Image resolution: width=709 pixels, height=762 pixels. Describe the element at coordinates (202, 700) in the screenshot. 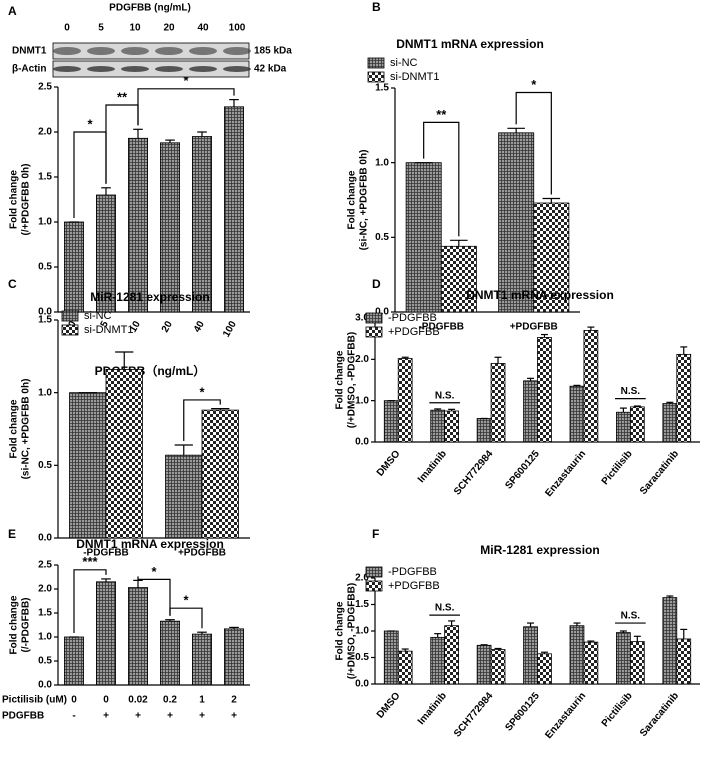

I see `x-tick-label: 1` at that location.